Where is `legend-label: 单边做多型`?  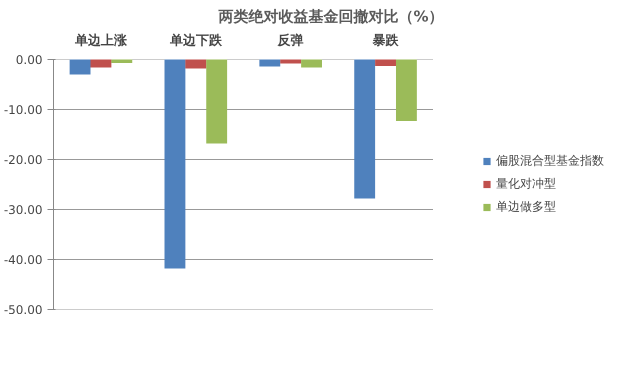 legend-label: 单边做多型 is located at coordinates (526, 207).